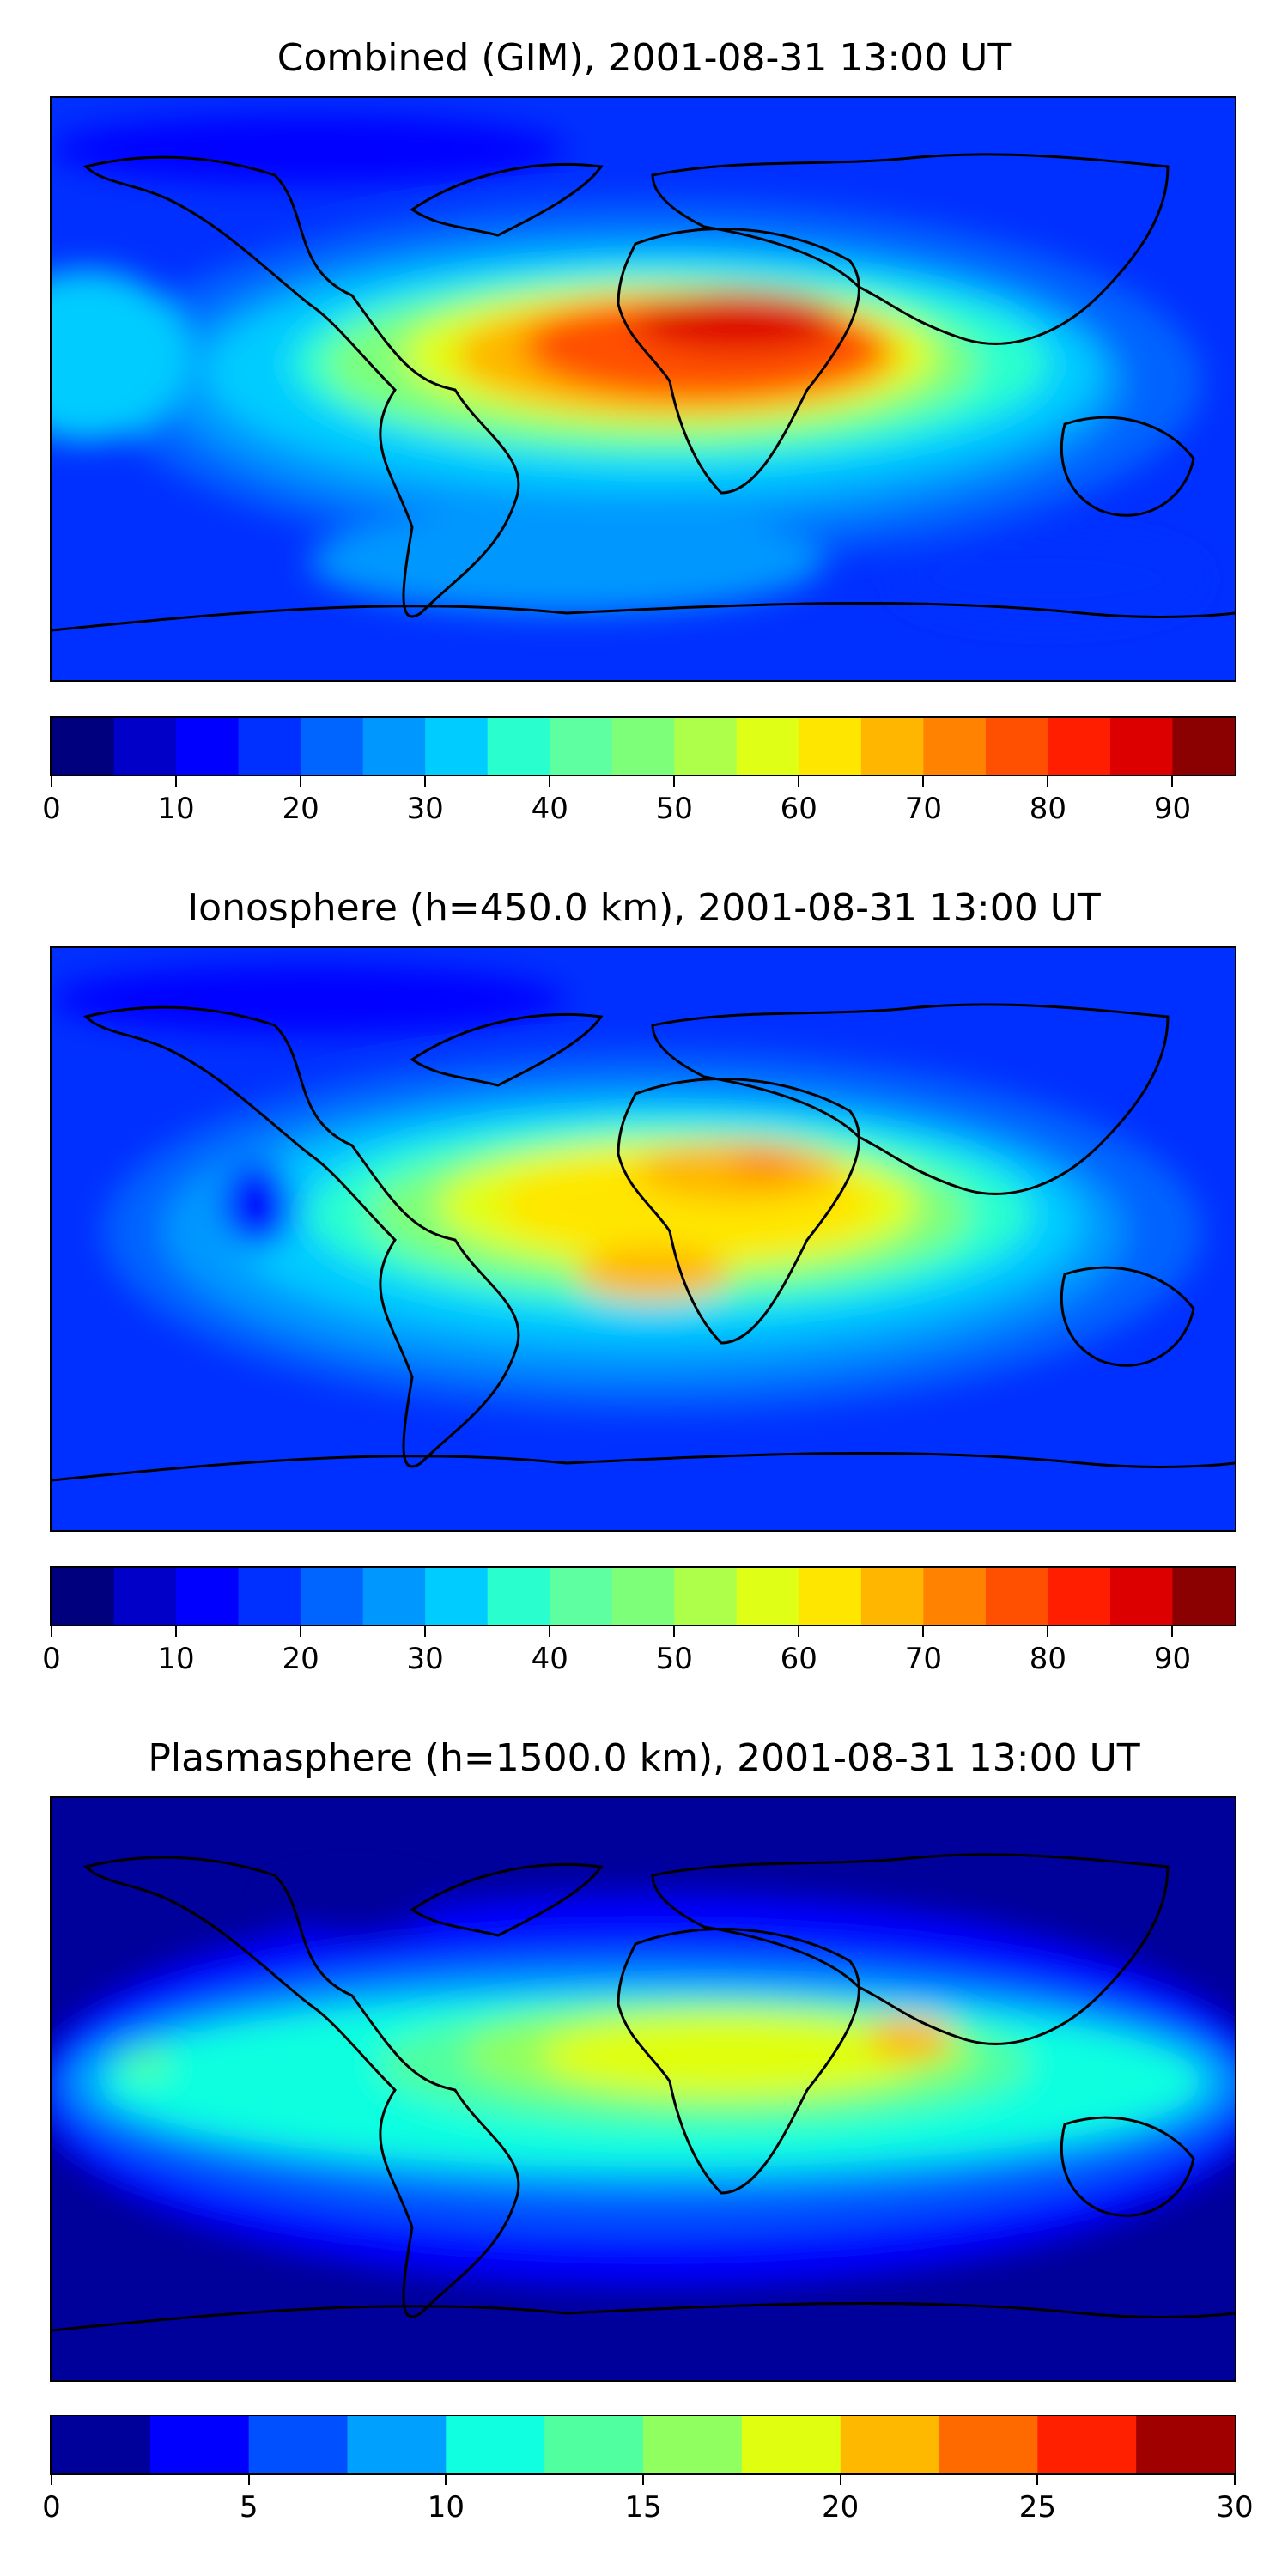  Describe the element at coordinates (923, 809) in the screenshot. I see `colorbar-tick-label: 70` at that location.